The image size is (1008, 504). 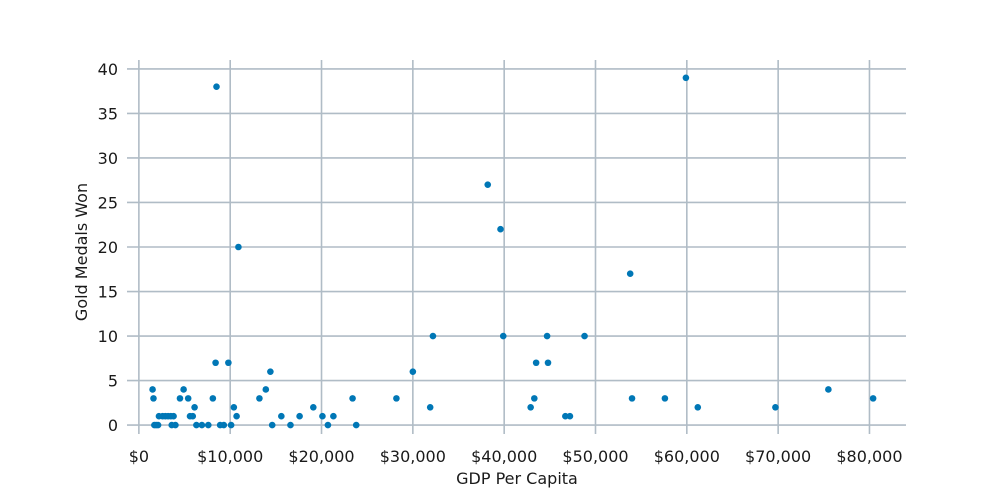 I want to click on x-tick-label: $50,000, so click(x=595, y=456).